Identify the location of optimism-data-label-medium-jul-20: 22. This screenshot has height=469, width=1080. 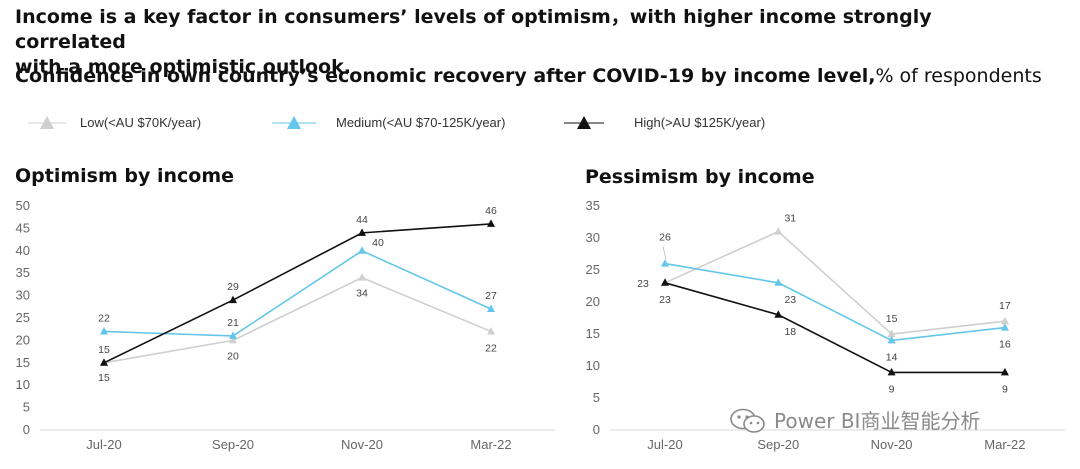
(104, 318).